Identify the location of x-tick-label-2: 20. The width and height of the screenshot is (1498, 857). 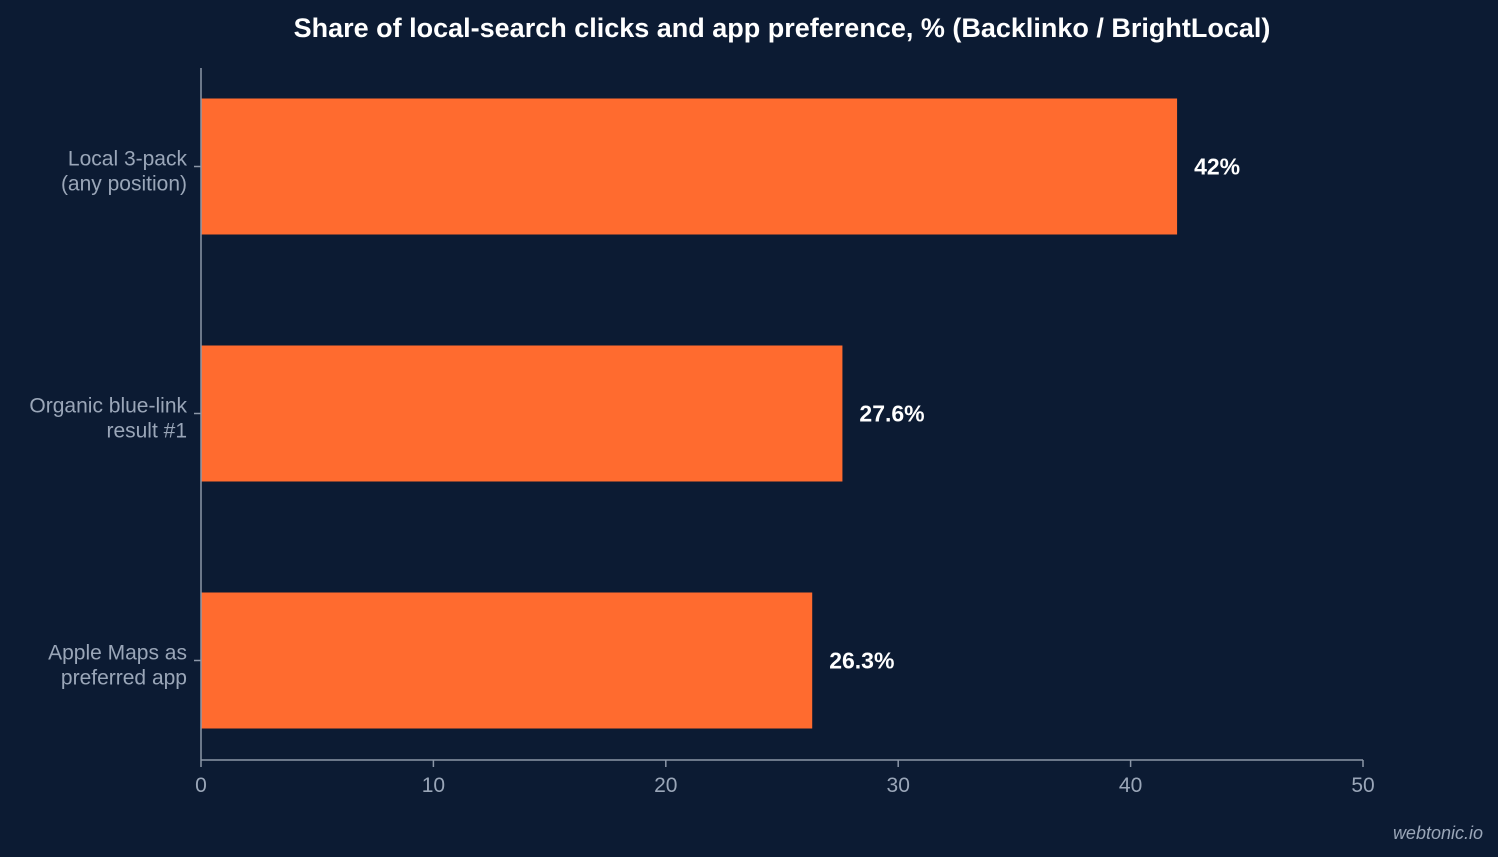
(665, 785).